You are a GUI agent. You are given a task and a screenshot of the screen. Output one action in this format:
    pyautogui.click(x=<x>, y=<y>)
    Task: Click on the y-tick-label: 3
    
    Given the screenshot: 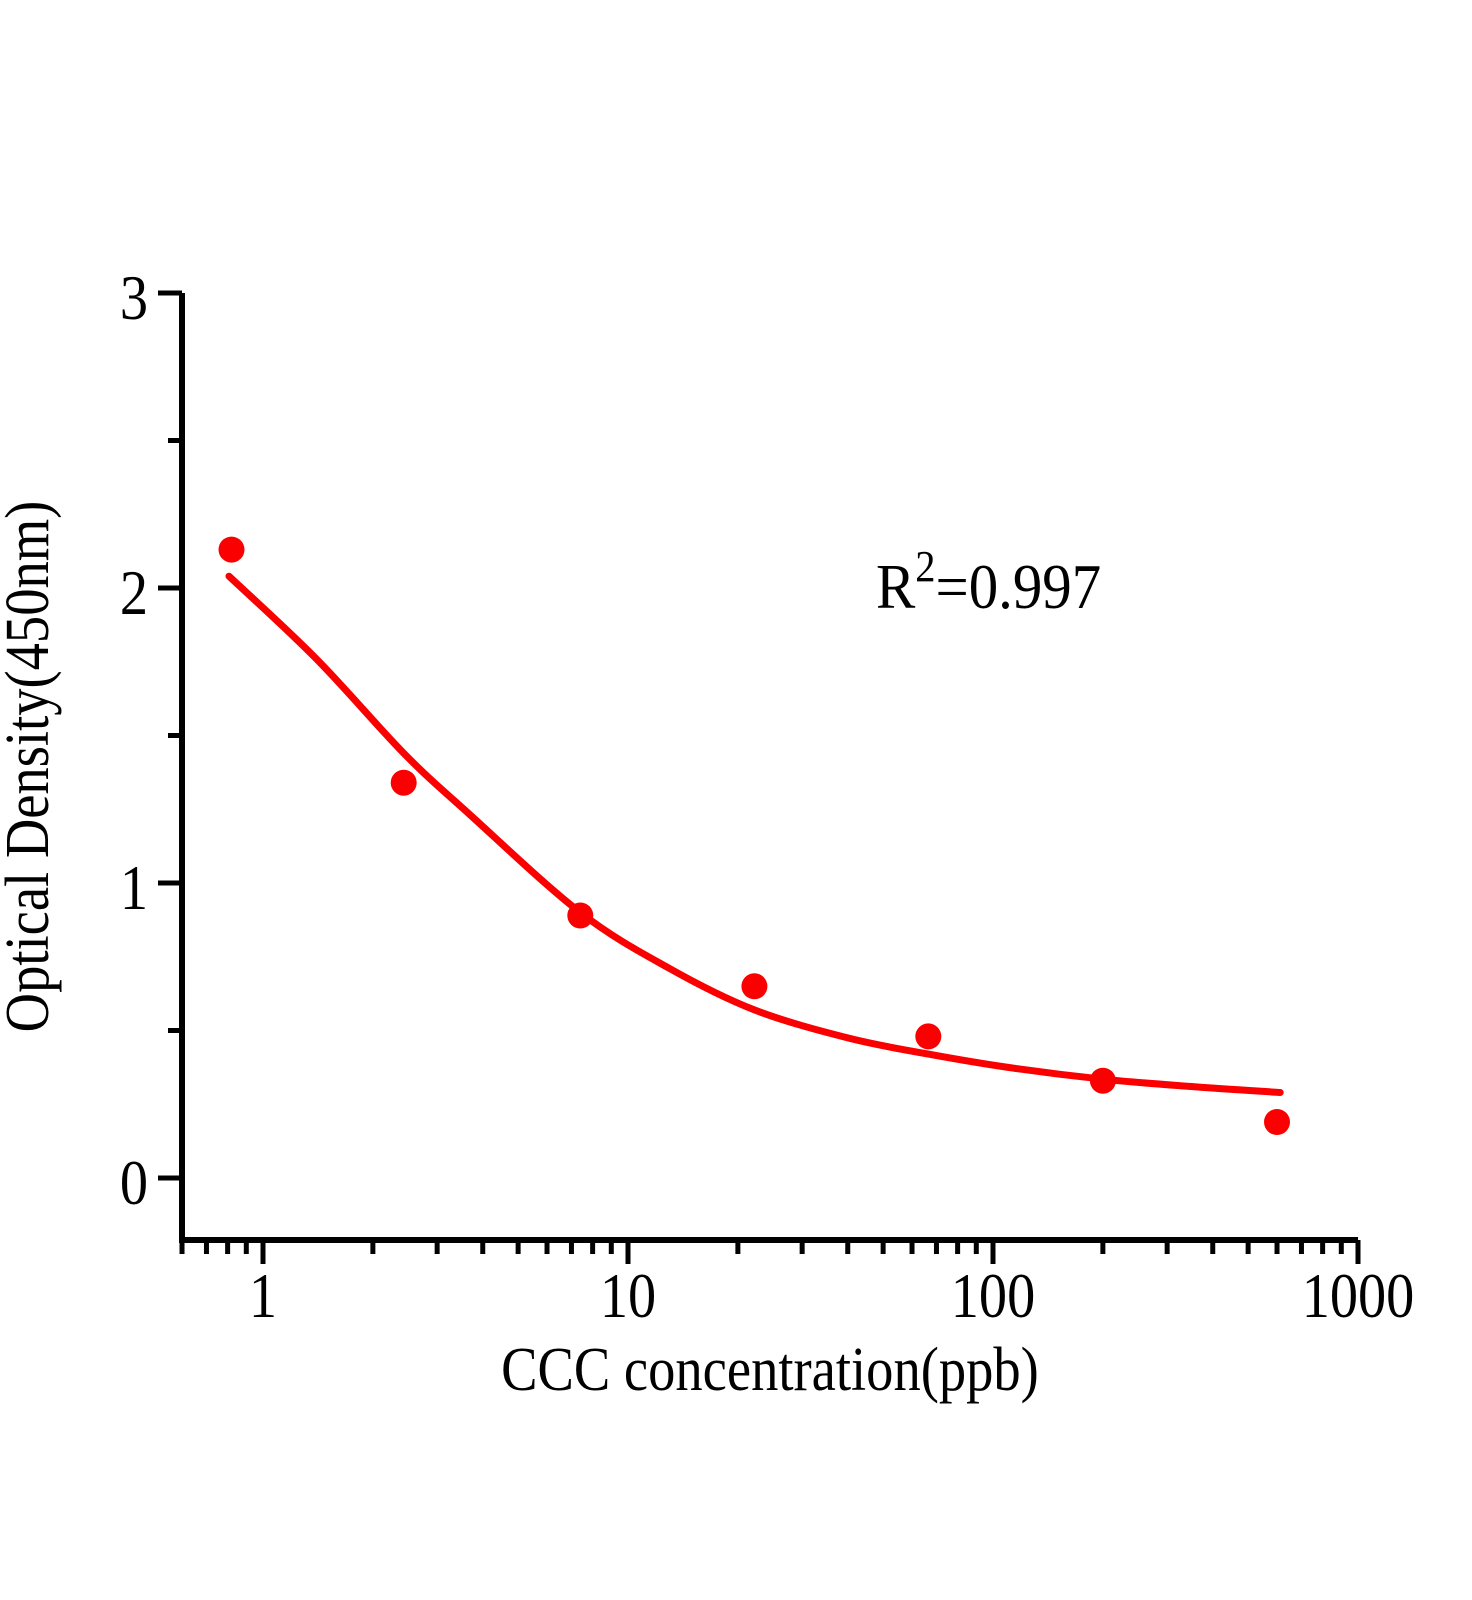 What is the action you would take?
    pyautogui.click(x=134, y=298)
    